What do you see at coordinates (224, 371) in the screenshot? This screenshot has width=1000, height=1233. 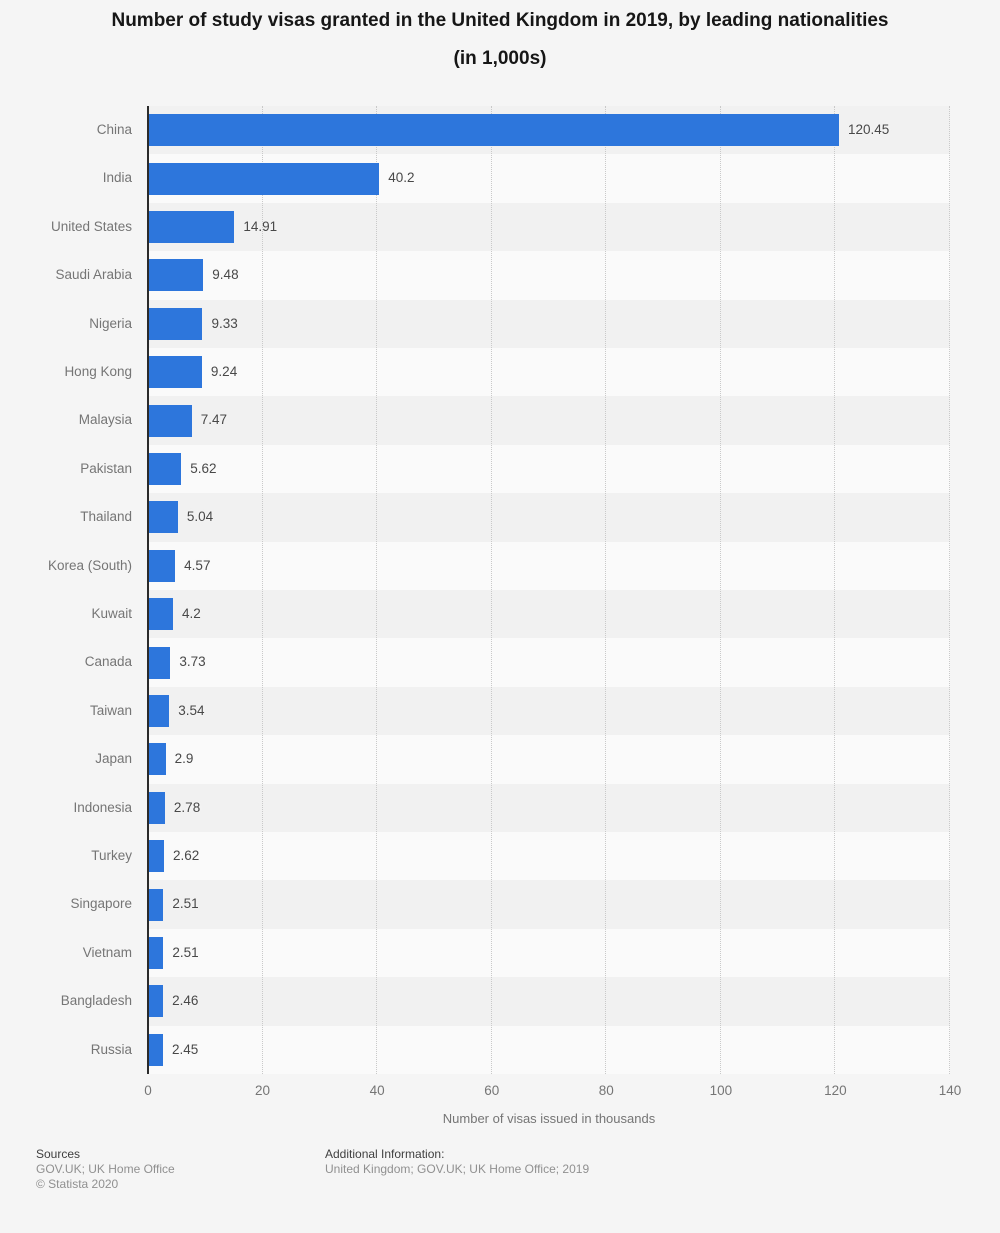 I see `value-label: 9.24` at bounding box center [224, 371].